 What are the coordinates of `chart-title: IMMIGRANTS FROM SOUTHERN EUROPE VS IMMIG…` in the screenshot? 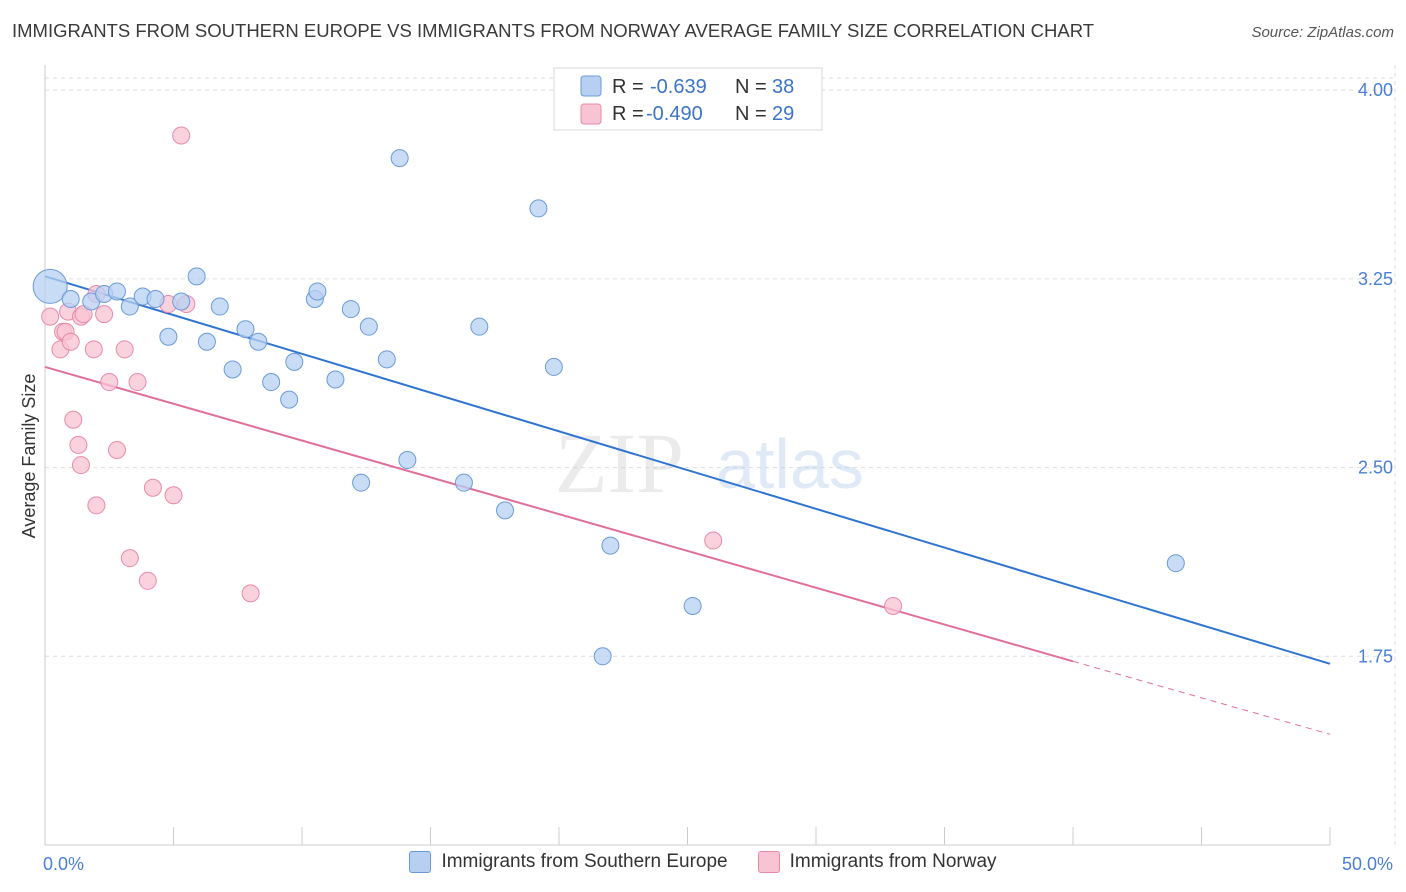 It's located at (553, 30).